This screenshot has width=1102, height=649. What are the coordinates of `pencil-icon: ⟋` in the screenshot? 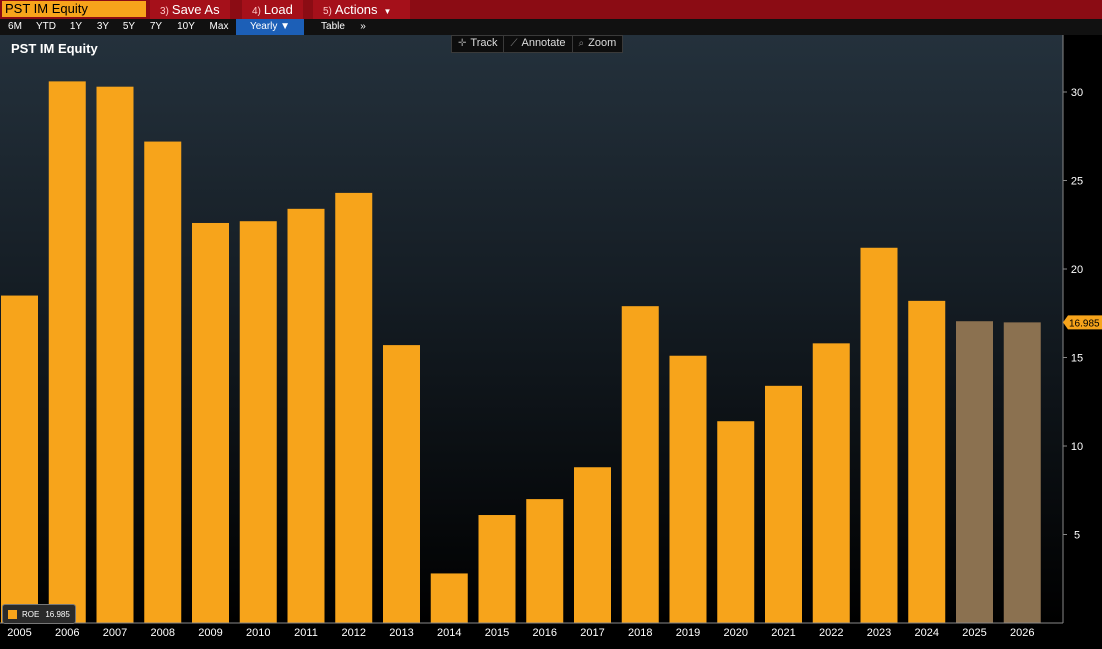 It's located at (514, 43).